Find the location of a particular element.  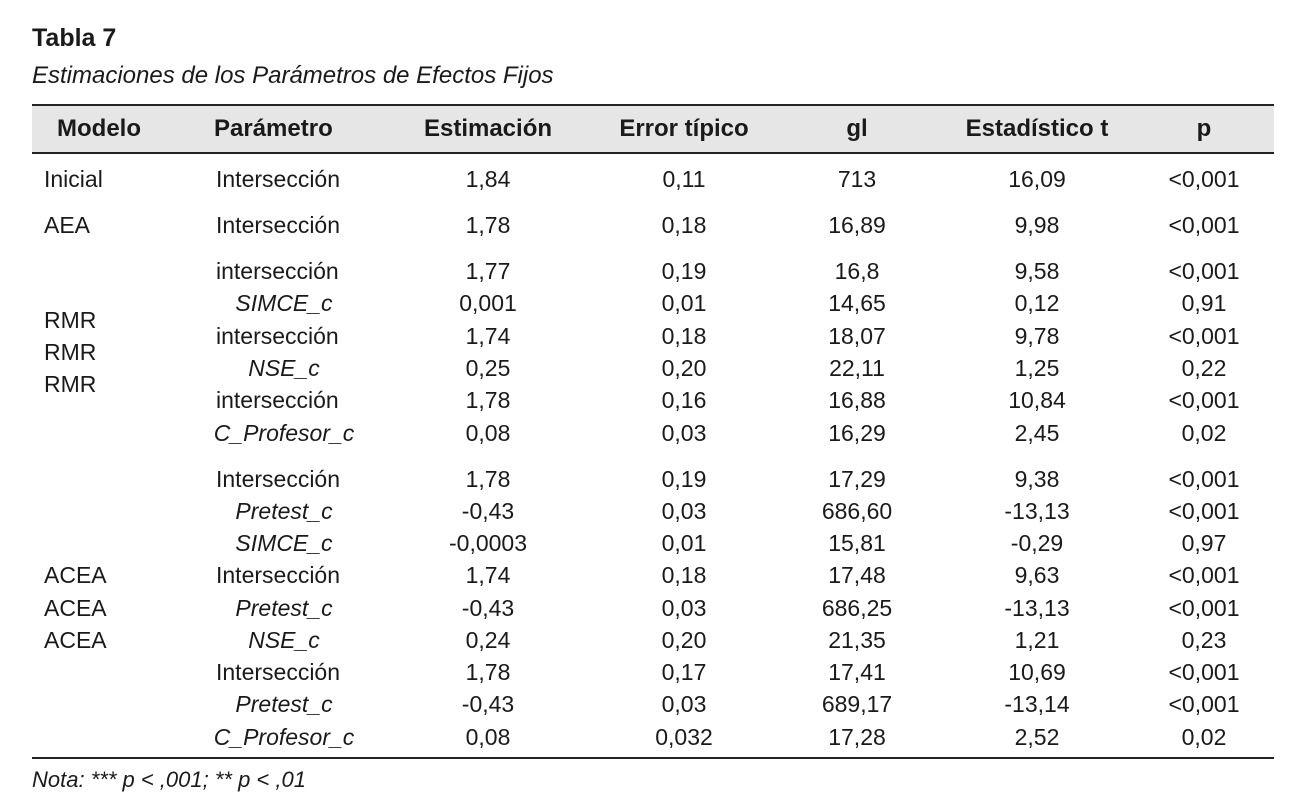

estadistico-t-cell: 9,38 is located at coordinates (1037, 479).